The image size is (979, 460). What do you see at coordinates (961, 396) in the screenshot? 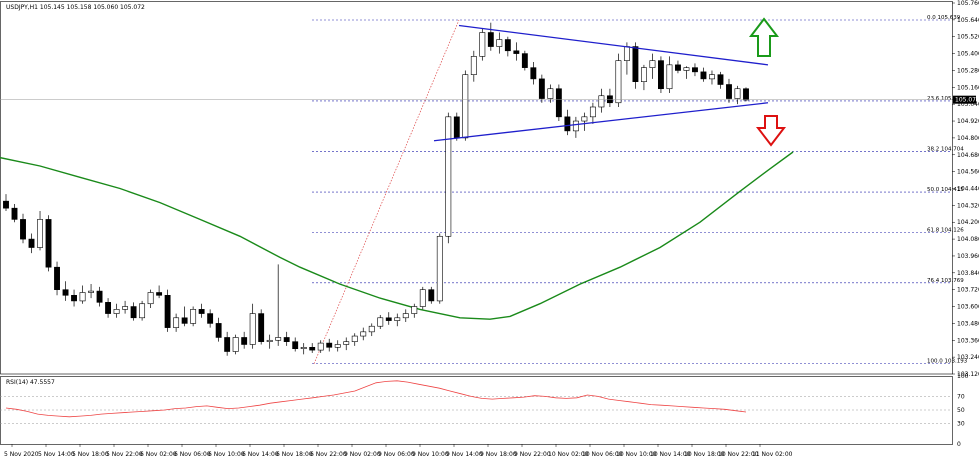
I see `rsi-tick-label: 70` at bounding box center [961, 396].